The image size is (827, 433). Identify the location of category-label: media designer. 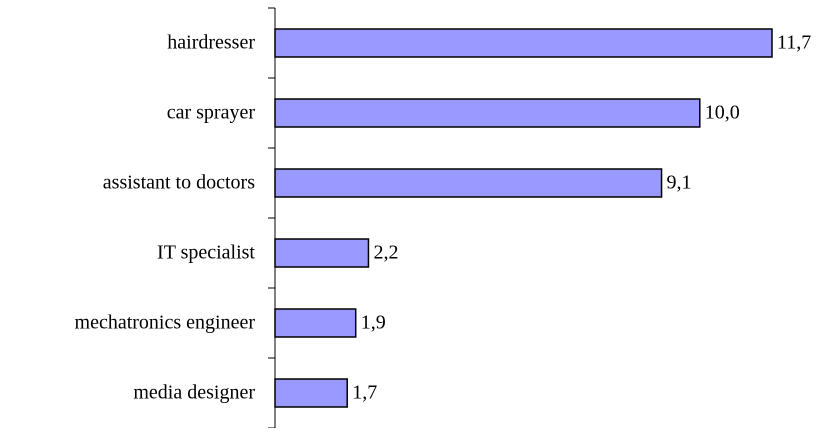
(194, 393).